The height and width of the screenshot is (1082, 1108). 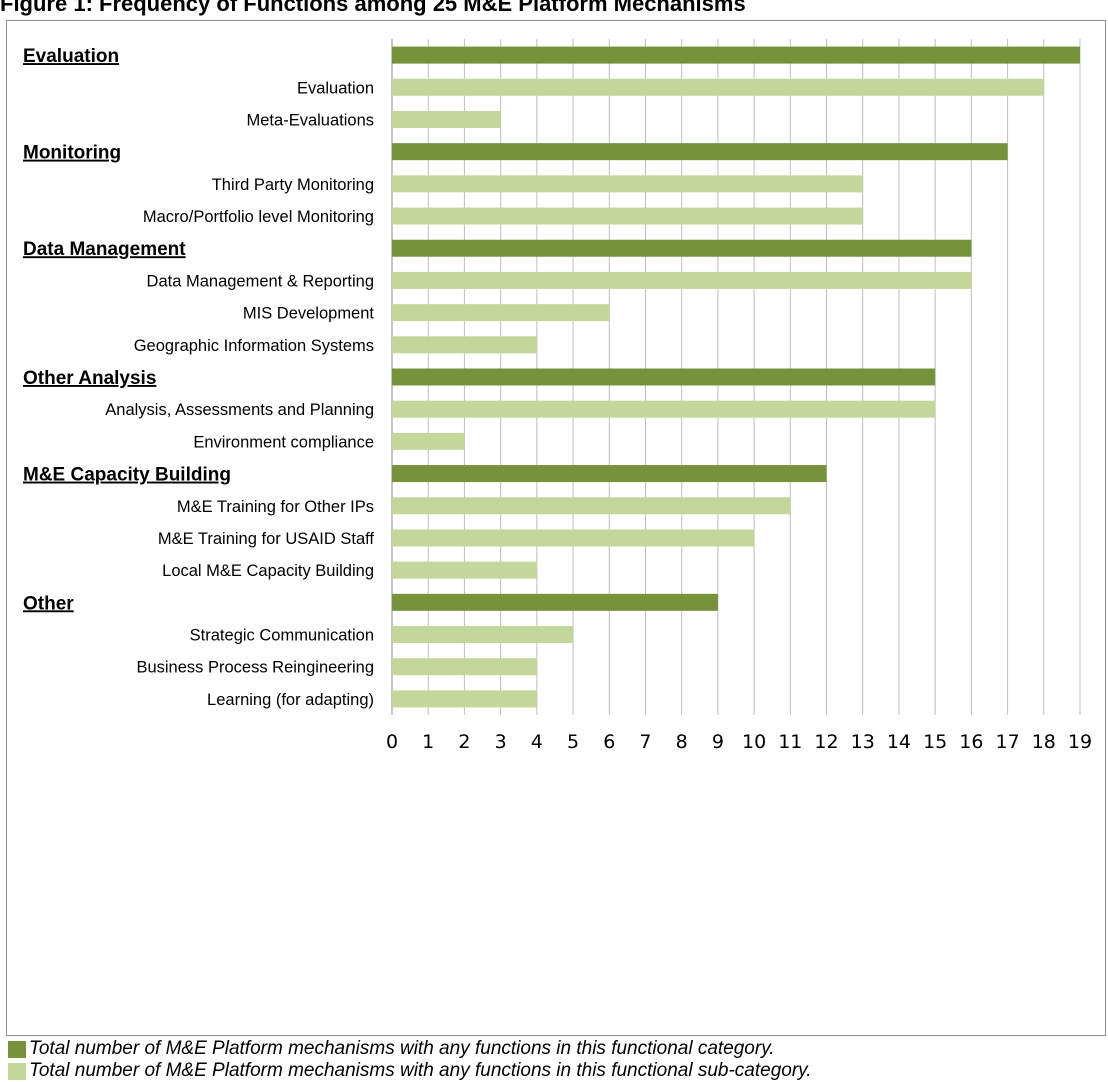 What do you see at coordinates (104, 249) in the screenshot?
I see `category-label: Data Management` at bounding box center [104, 249].